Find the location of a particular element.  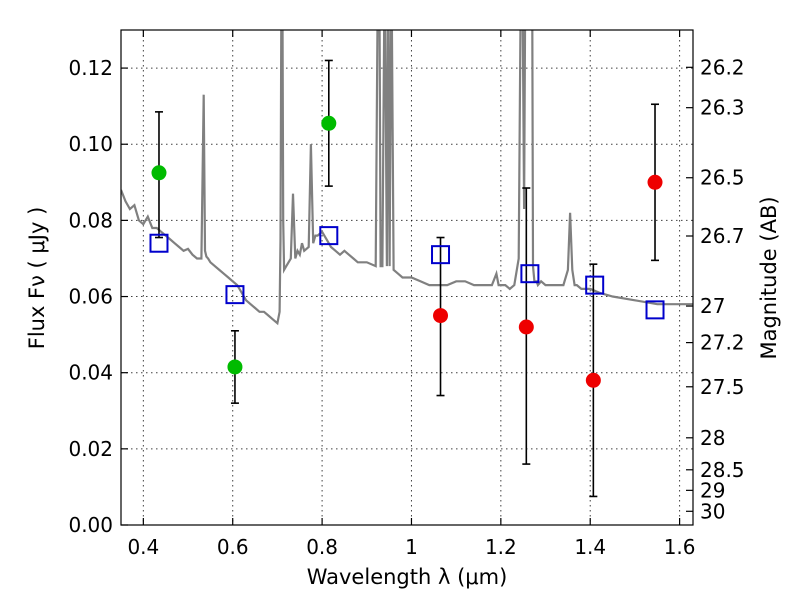

right-tick-label-2: 26.5 is located at coordinates (722, 178).